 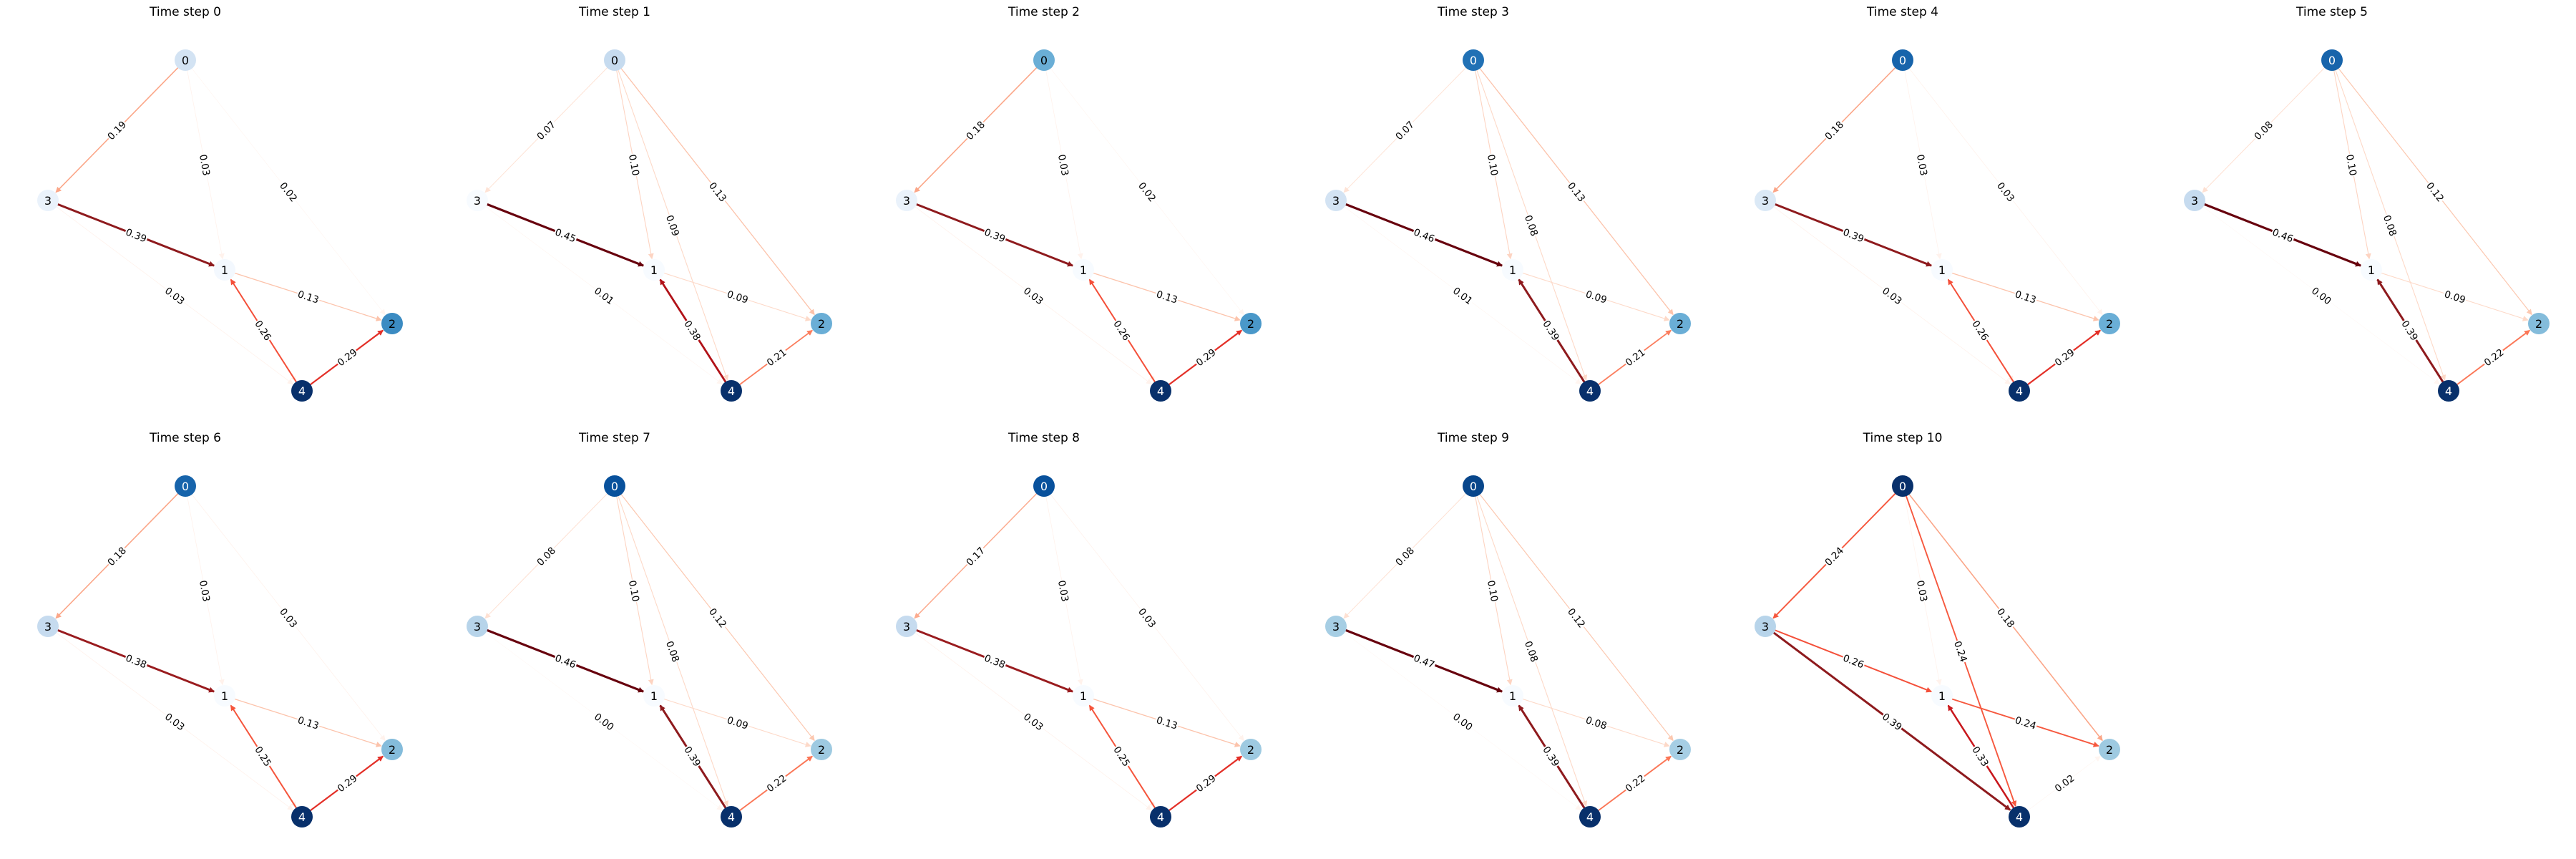 I want to click on panel-title: Time step 0, so click(x=185, y=12).